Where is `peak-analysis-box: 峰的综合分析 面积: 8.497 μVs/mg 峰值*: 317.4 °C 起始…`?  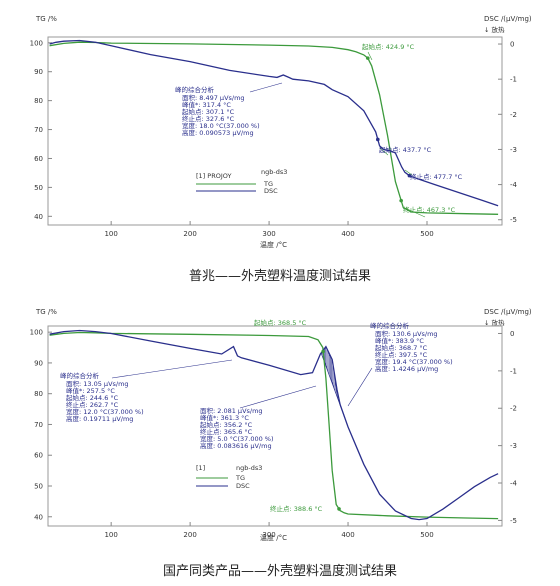 peak-analysis-box: 峰的综合分析 面积: 8.497 μVs/mg 峰值*: 317.4 °C 起始… is located at coordinates (217, 111).